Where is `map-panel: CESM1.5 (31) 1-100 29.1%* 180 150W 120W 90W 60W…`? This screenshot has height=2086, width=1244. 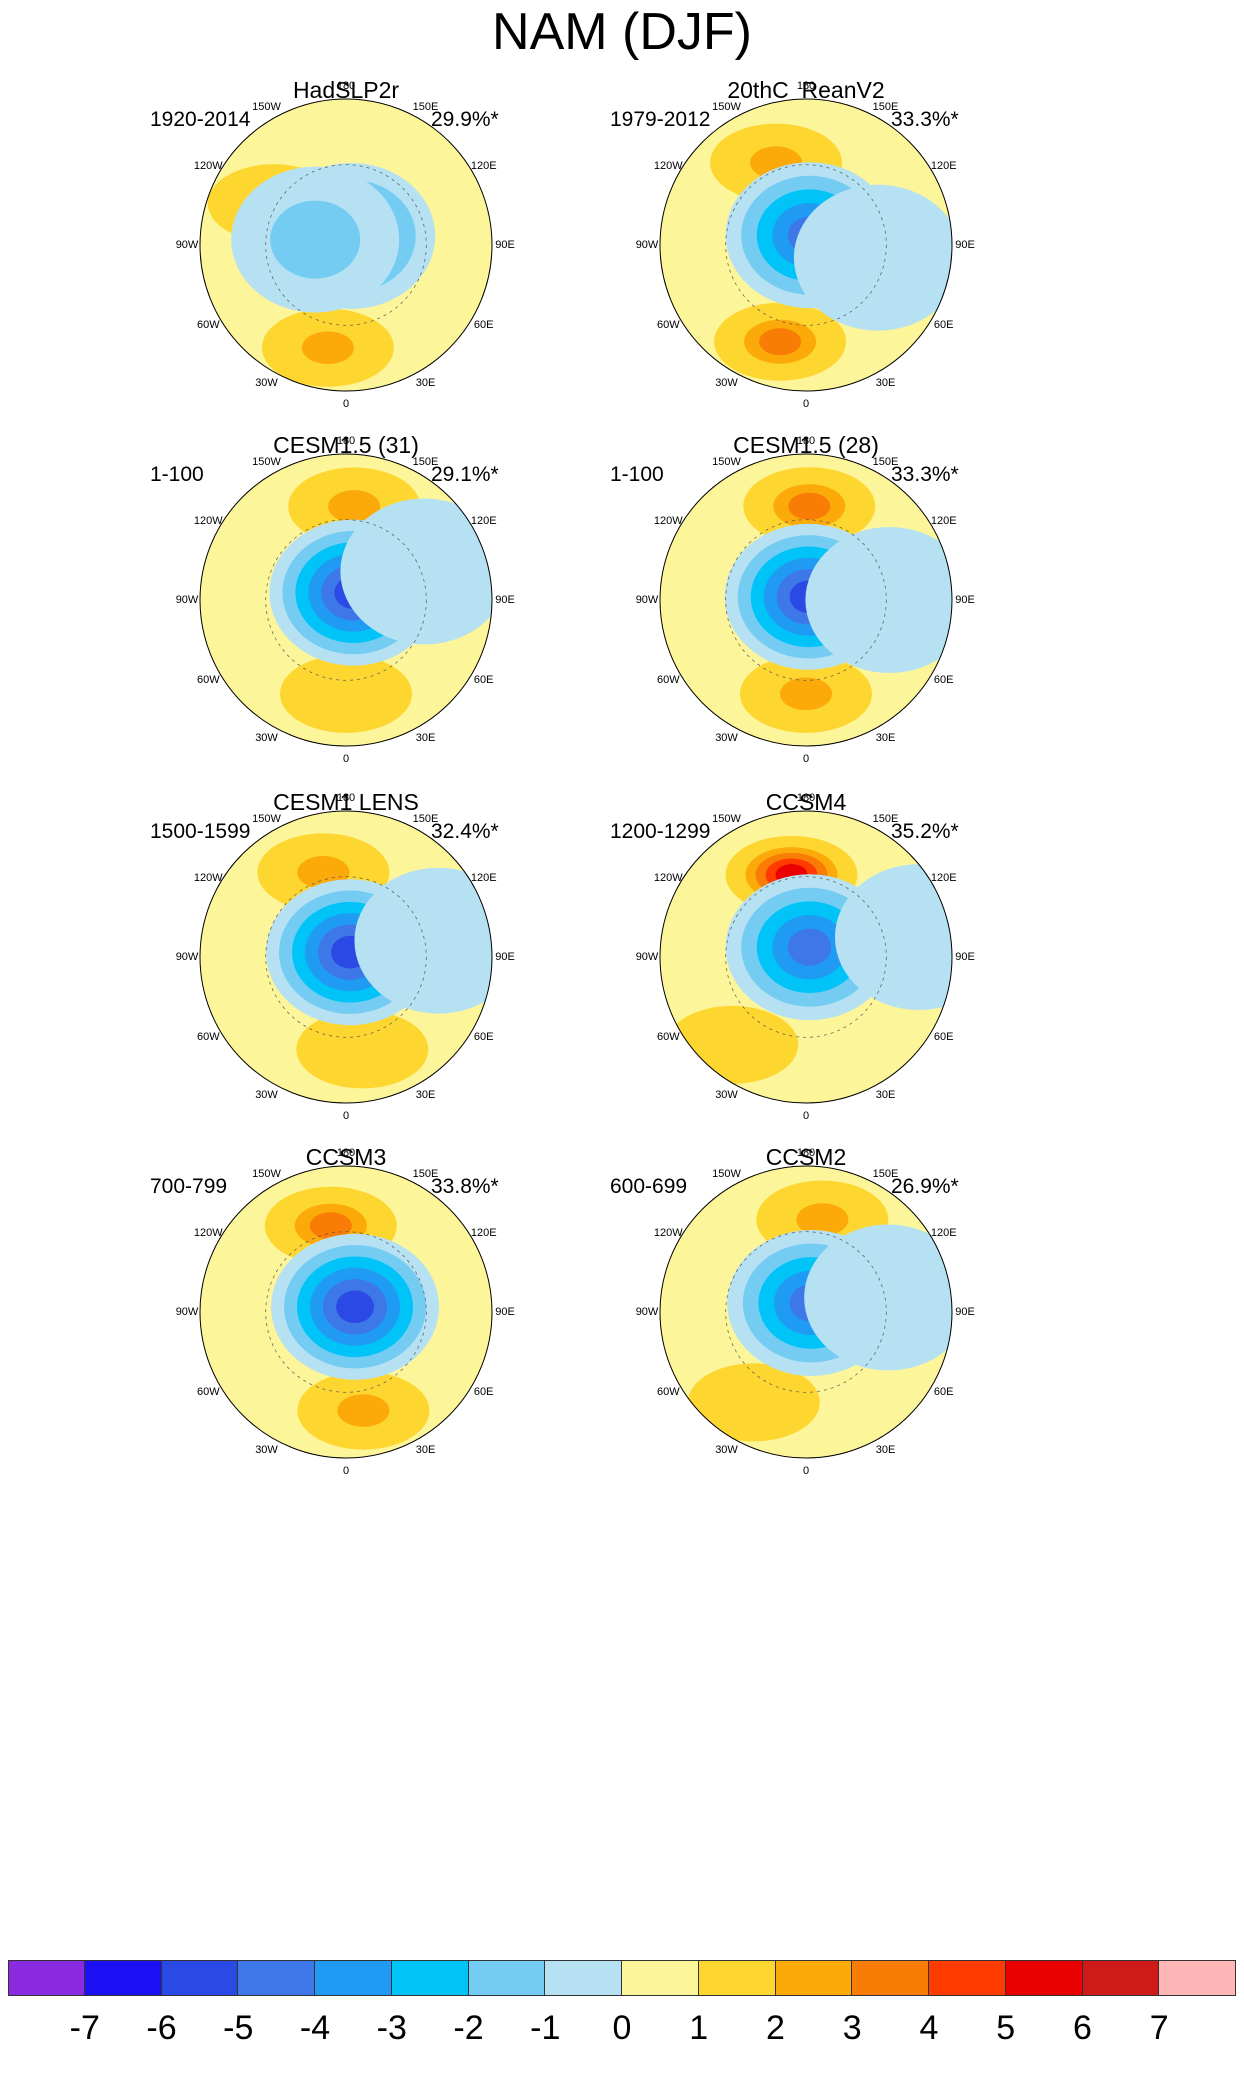 map-panel: CESM1.5 (31) 1-100 29.1%* 180 150W 120W 90W 60W… is located at coordinates (380, 665).